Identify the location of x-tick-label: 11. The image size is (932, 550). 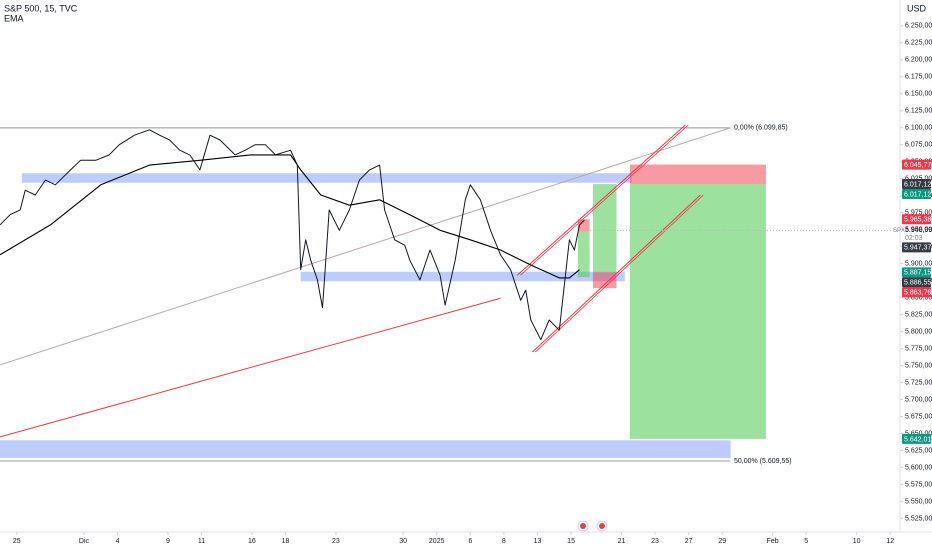
(201, 541).